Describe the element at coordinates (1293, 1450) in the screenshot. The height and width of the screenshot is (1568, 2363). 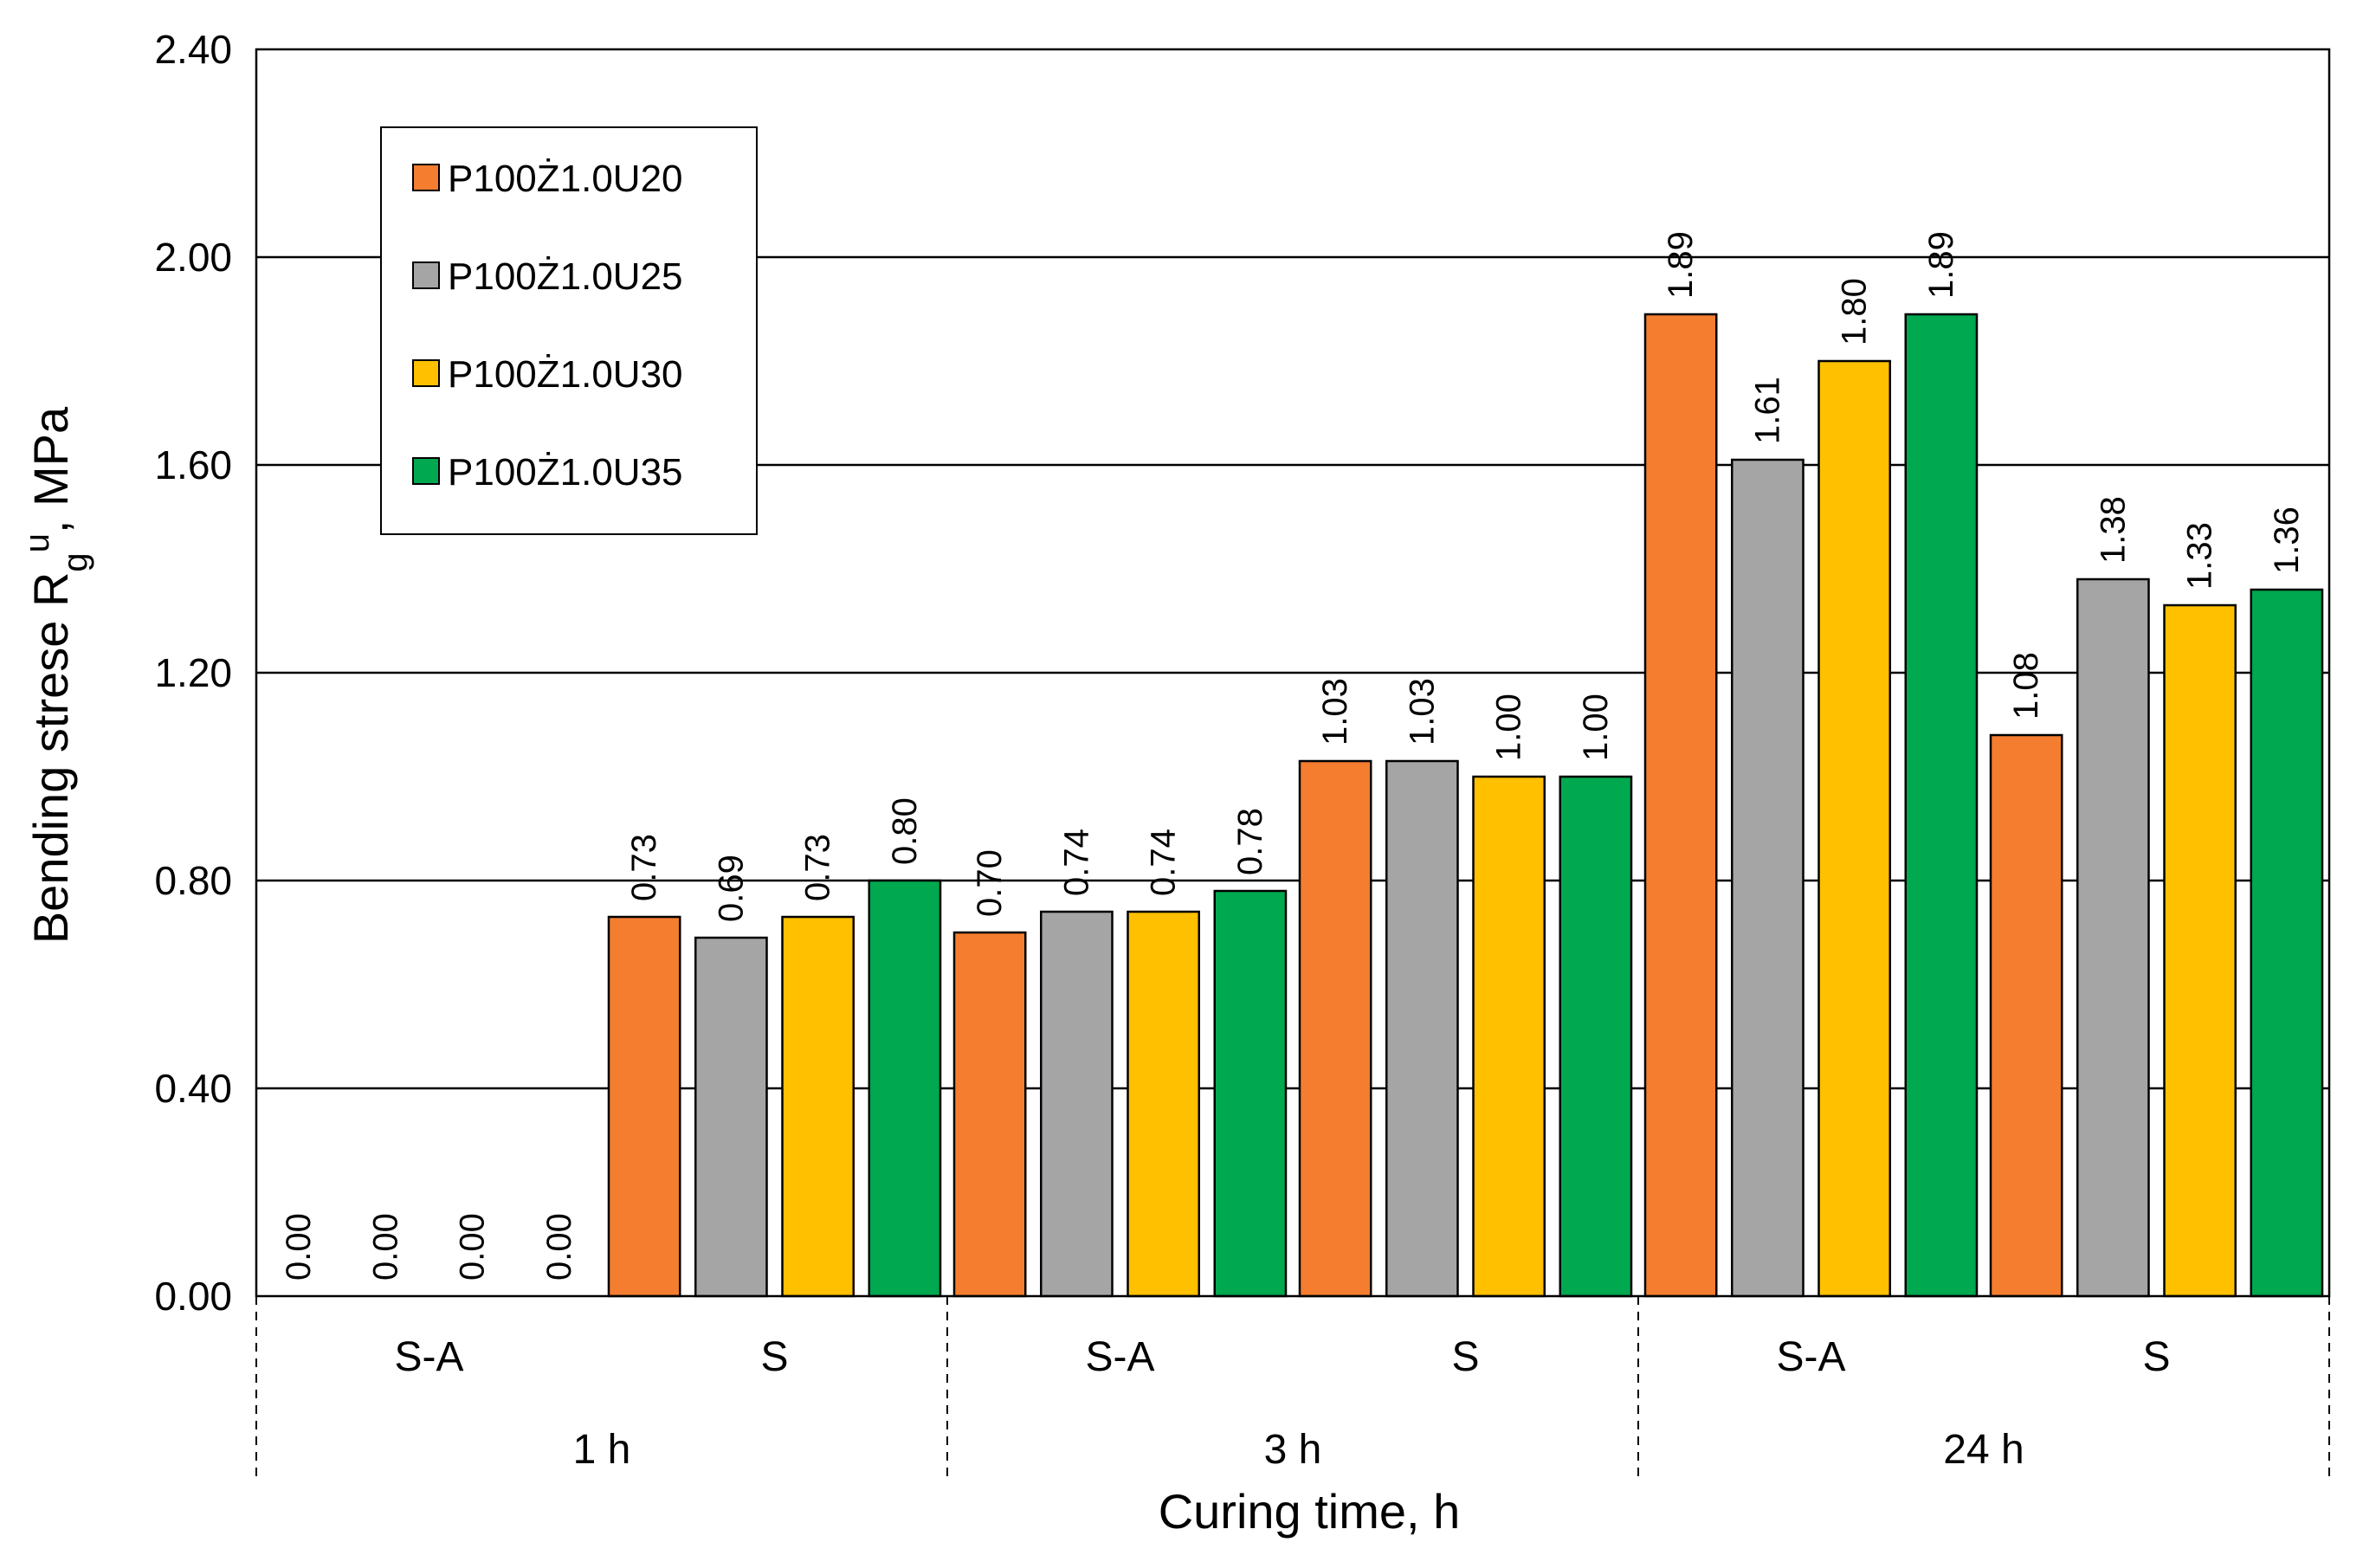
I see `curing-time-label: 3 h` at that location.